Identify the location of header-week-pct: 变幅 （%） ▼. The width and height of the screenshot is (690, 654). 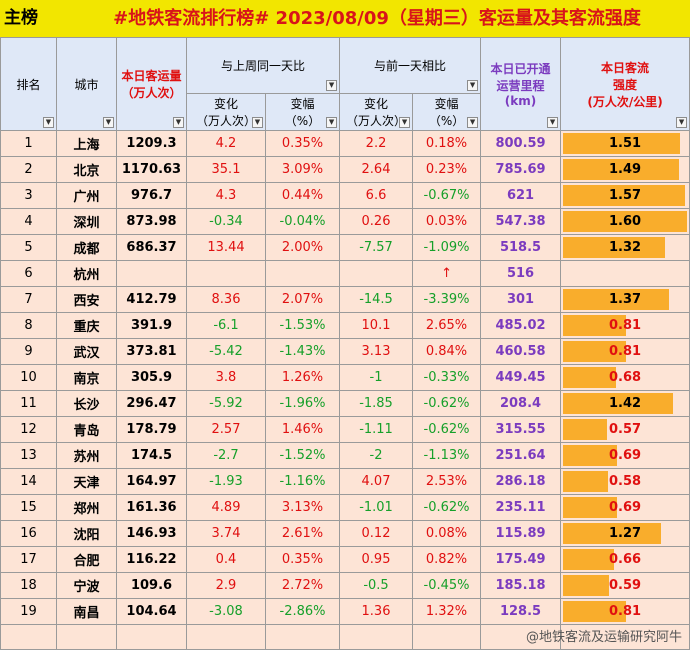
(302, 112).